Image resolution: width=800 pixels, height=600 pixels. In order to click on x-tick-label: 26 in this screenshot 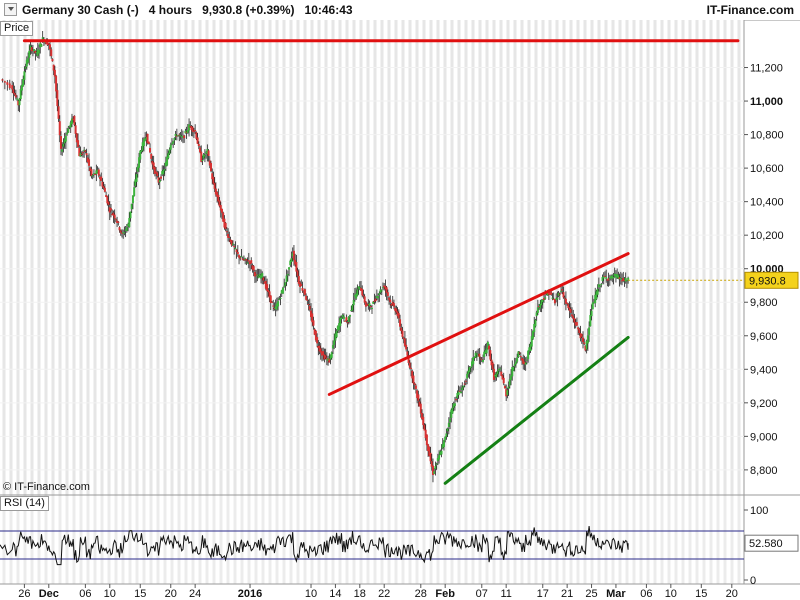, I will do `click(24, 594)`.